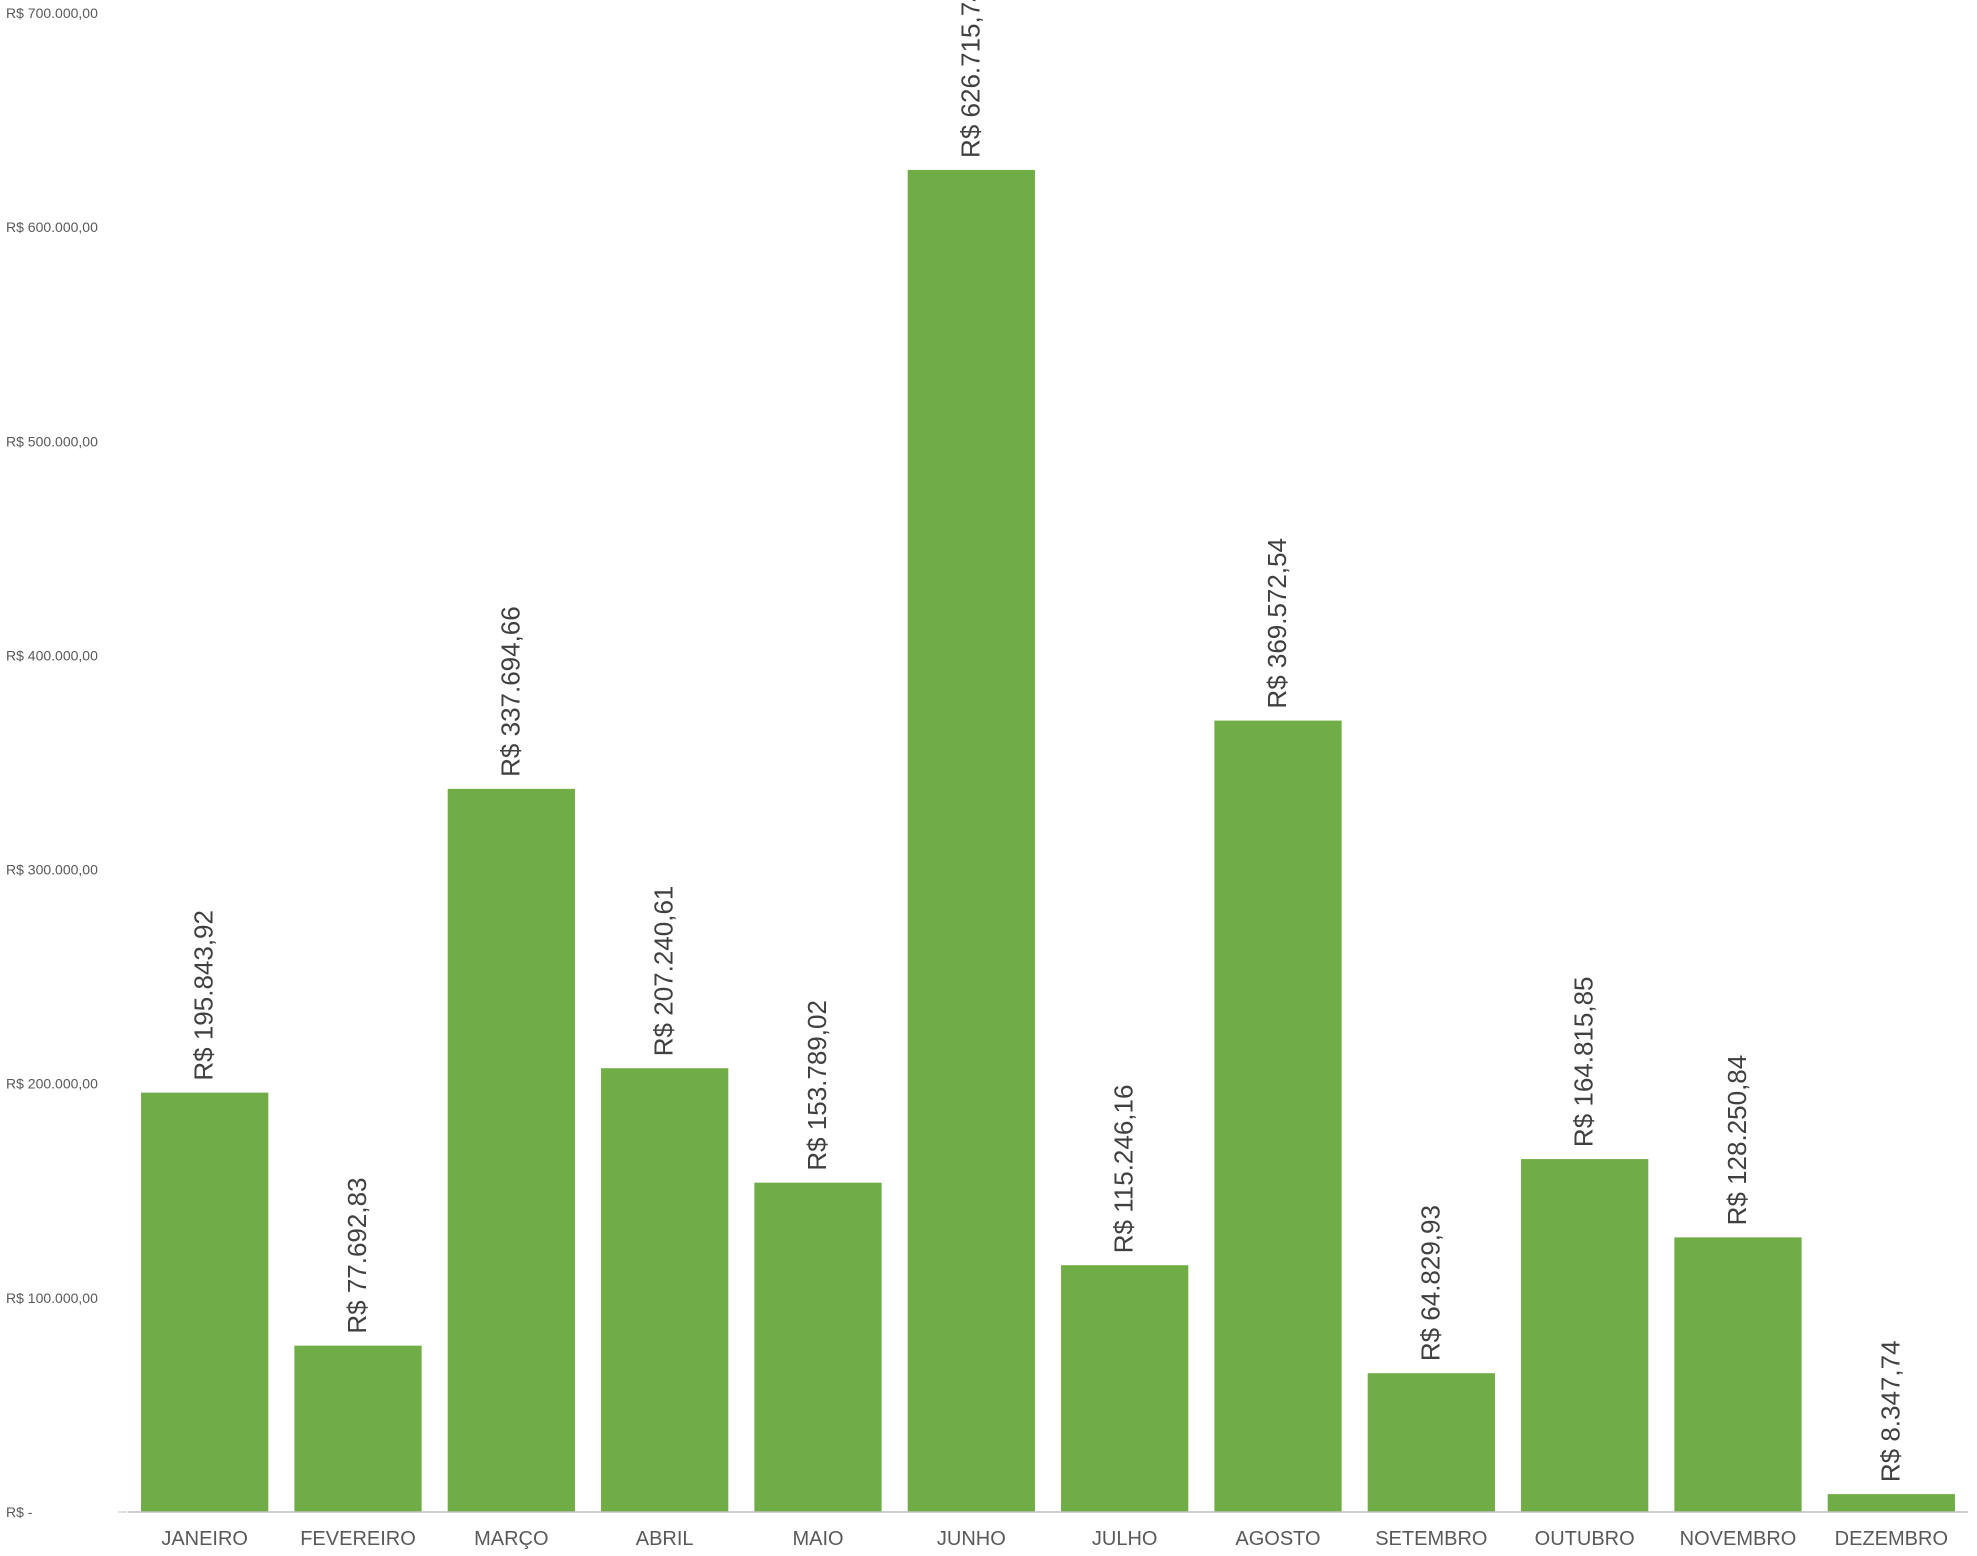  Describe the element at coordinates (1584, 1061) in the screenshot. I see `data-label: R$ 164.815,85` at that location.